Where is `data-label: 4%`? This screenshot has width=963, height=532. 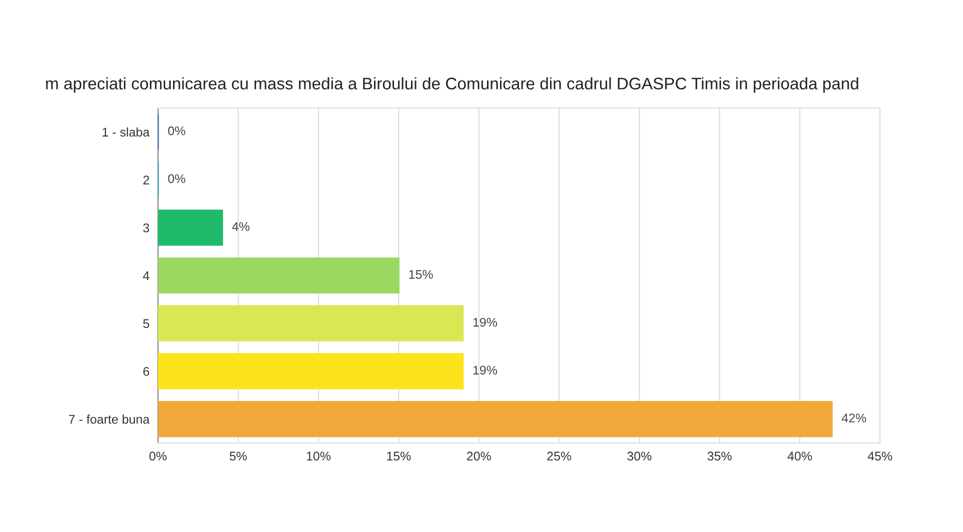 data-label: 4% is located at coordinates (241, 226).